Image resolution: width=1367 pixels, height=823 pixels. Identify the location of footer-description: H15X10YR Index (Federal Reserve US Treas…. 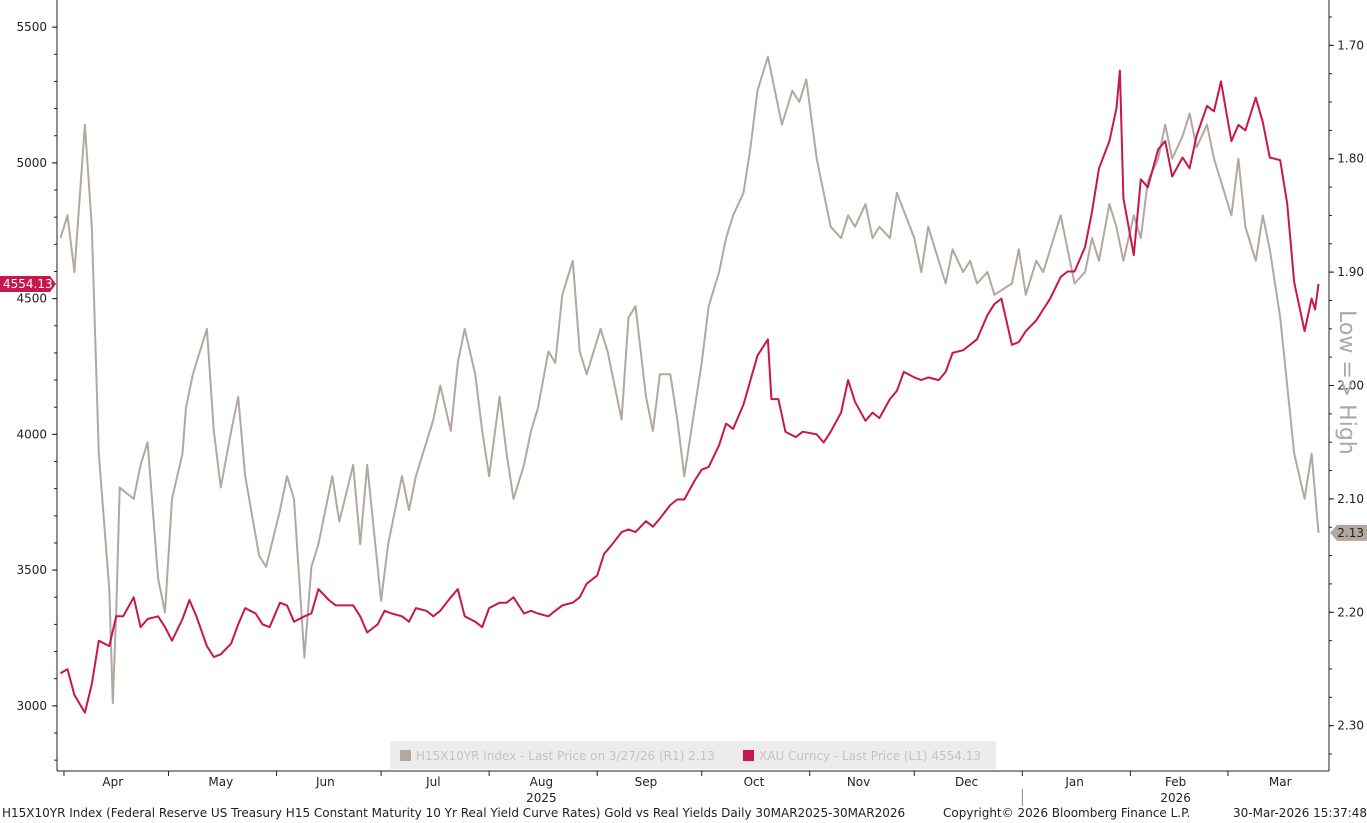
(454, 813).